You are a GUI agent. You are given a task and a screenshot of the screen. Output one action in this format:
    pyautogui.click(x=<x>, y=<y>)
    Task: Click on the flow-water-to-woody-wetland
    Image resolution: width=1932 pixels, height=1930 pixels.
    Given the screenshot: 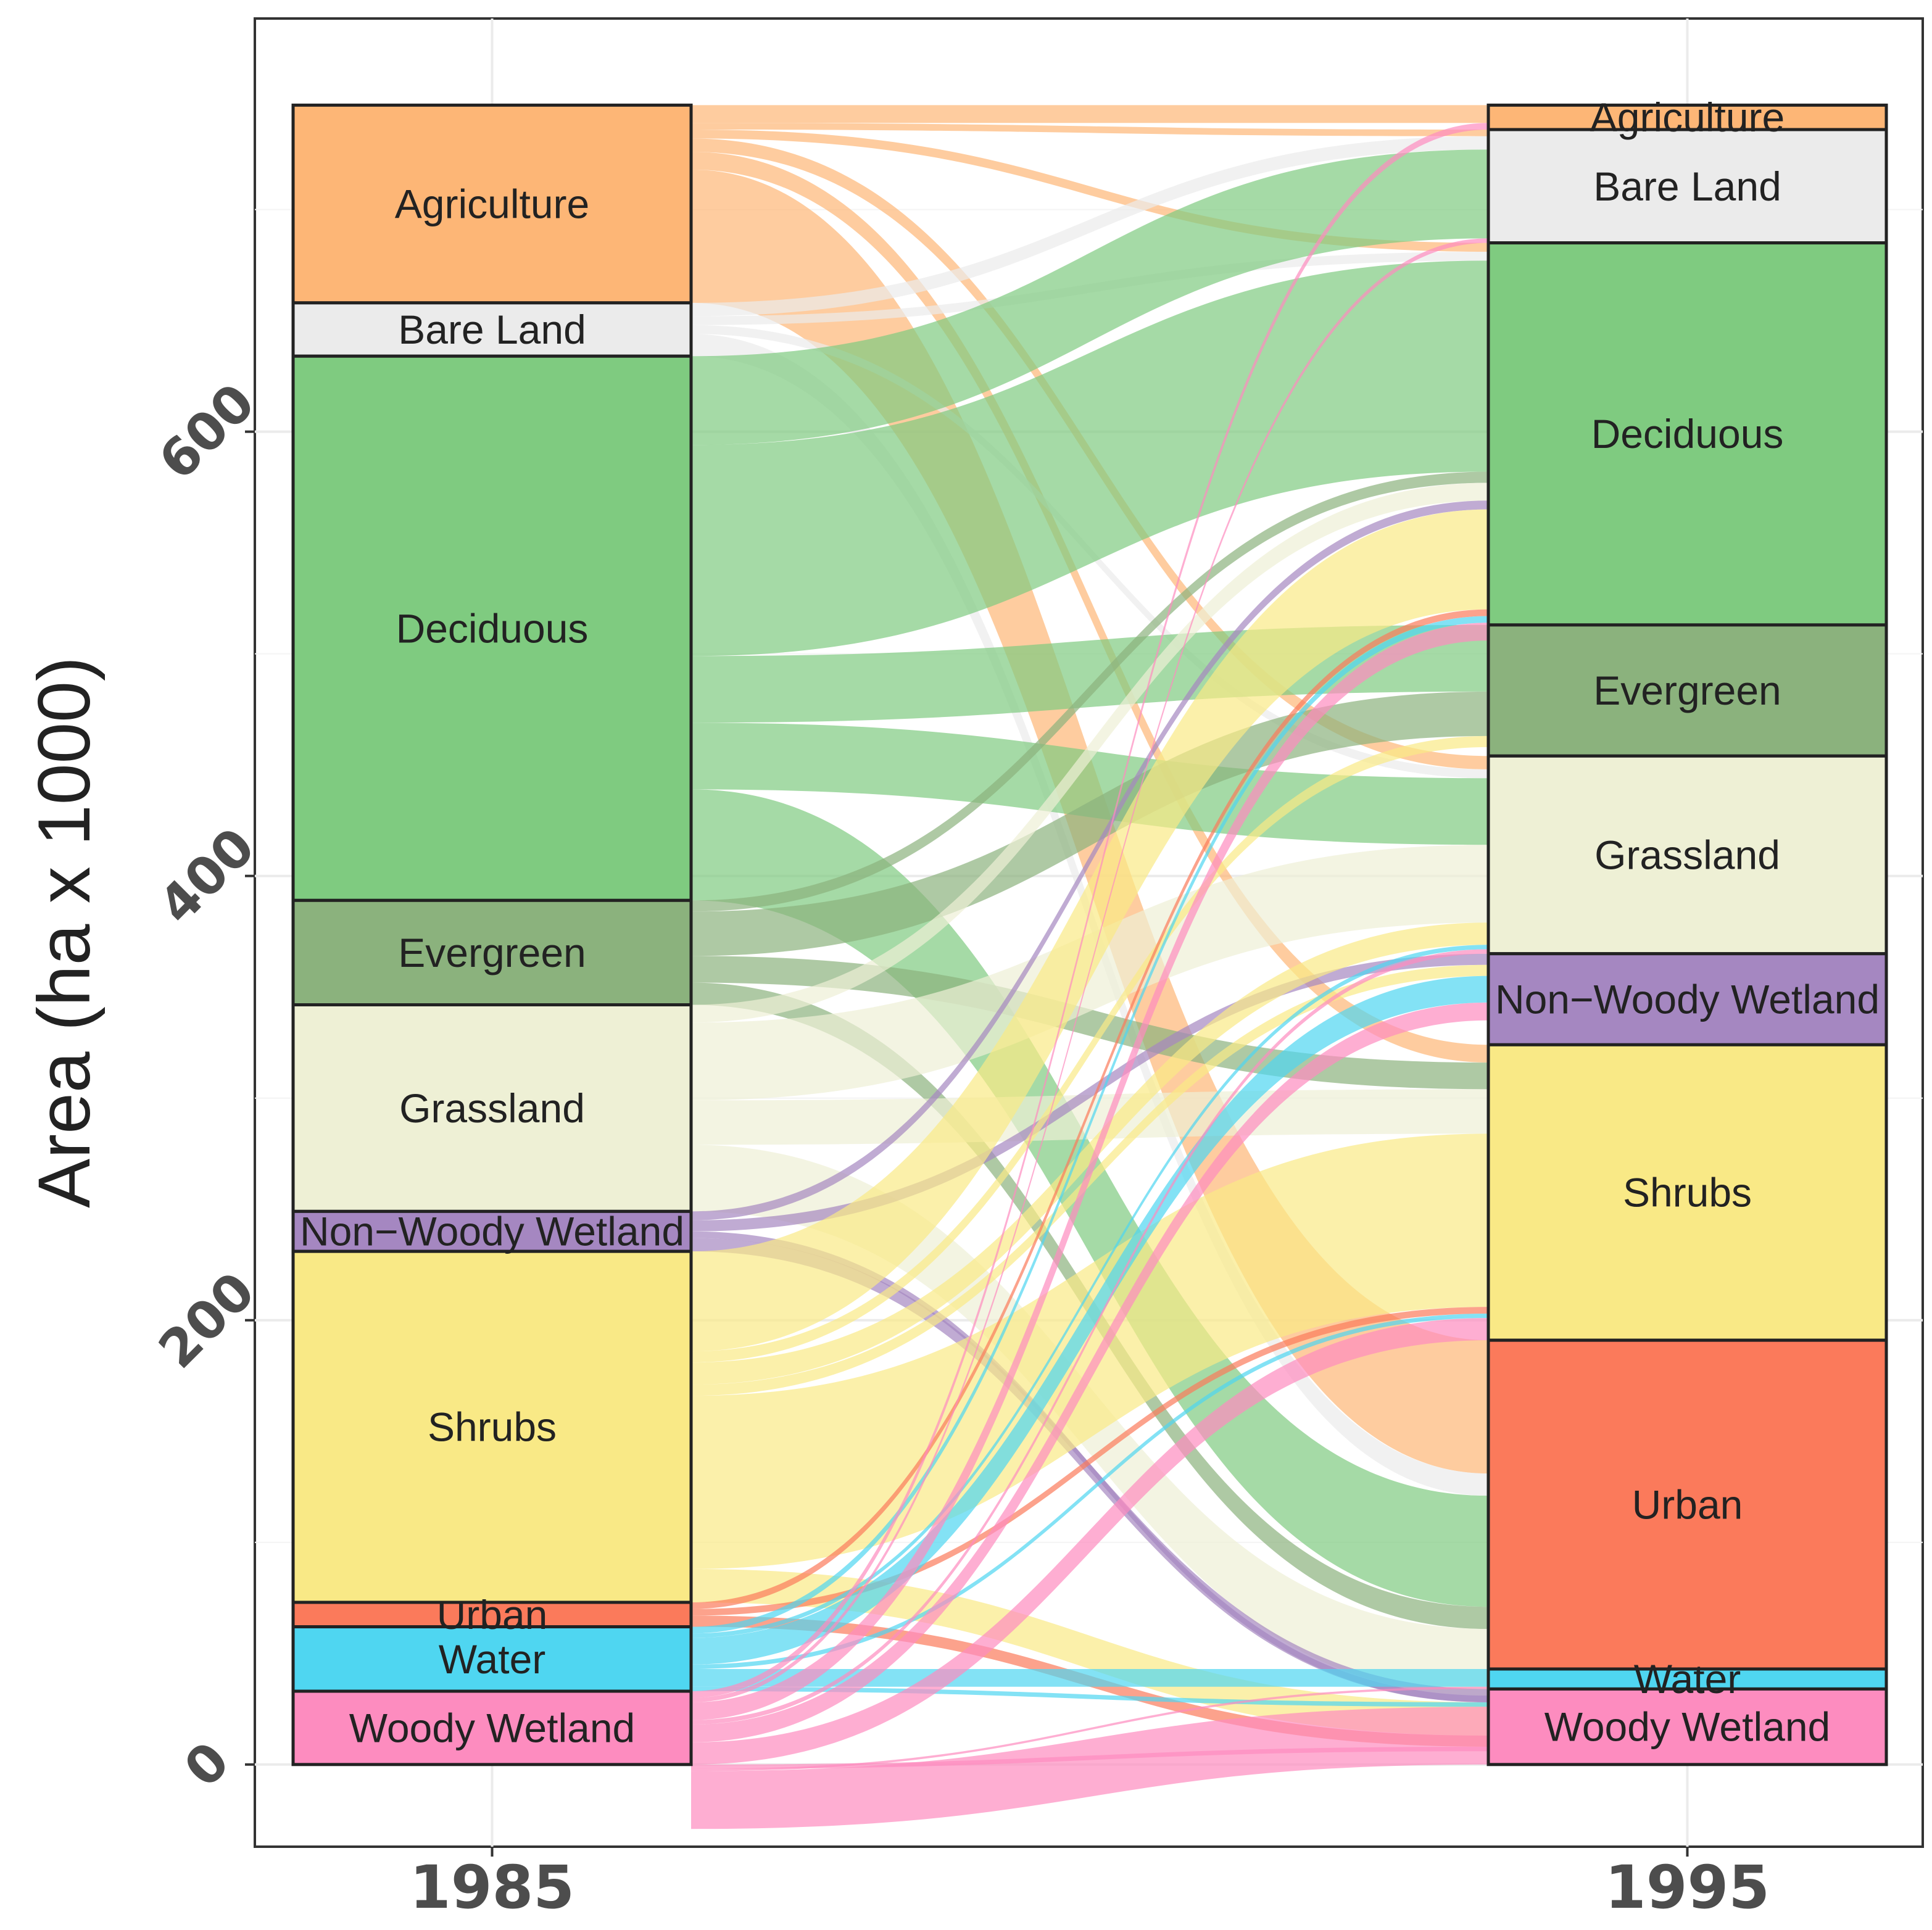 What is the action you would take?
    pyautogui.click(x=1089, y=1696)
    